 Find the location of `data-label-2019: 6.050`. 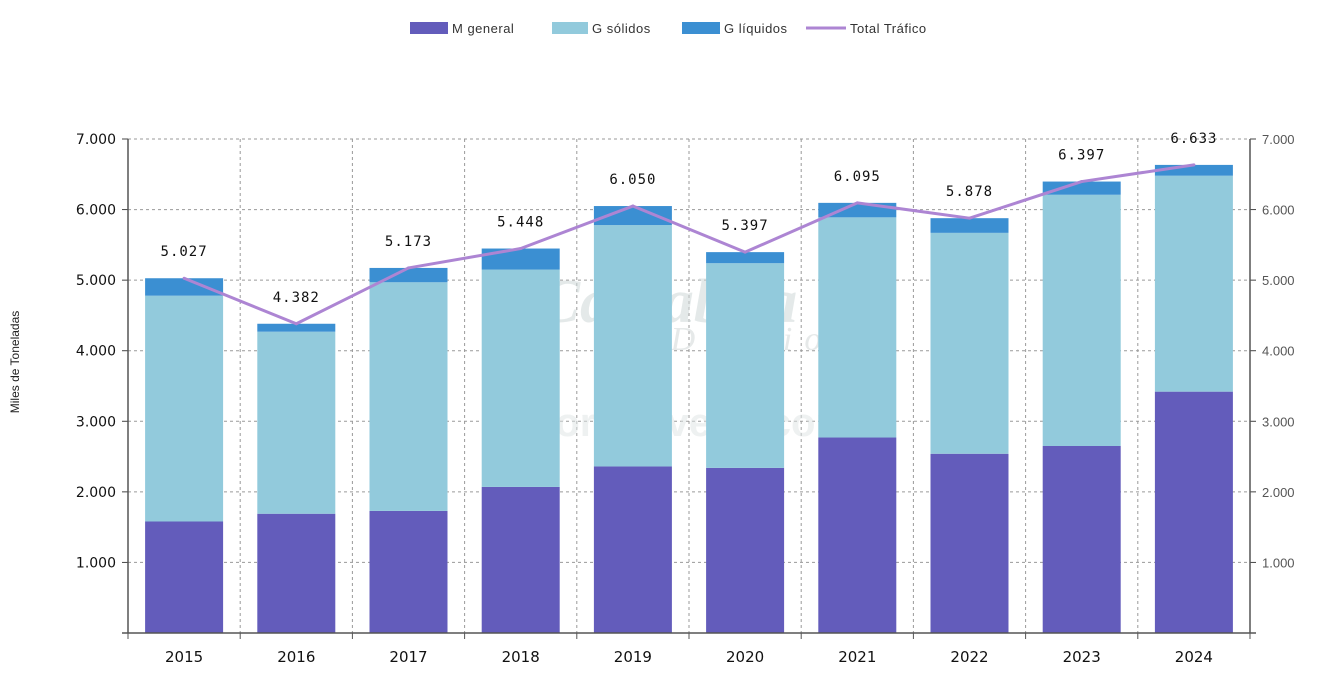

data-label-2019: 6.050 is located at coordinates (632, 180).